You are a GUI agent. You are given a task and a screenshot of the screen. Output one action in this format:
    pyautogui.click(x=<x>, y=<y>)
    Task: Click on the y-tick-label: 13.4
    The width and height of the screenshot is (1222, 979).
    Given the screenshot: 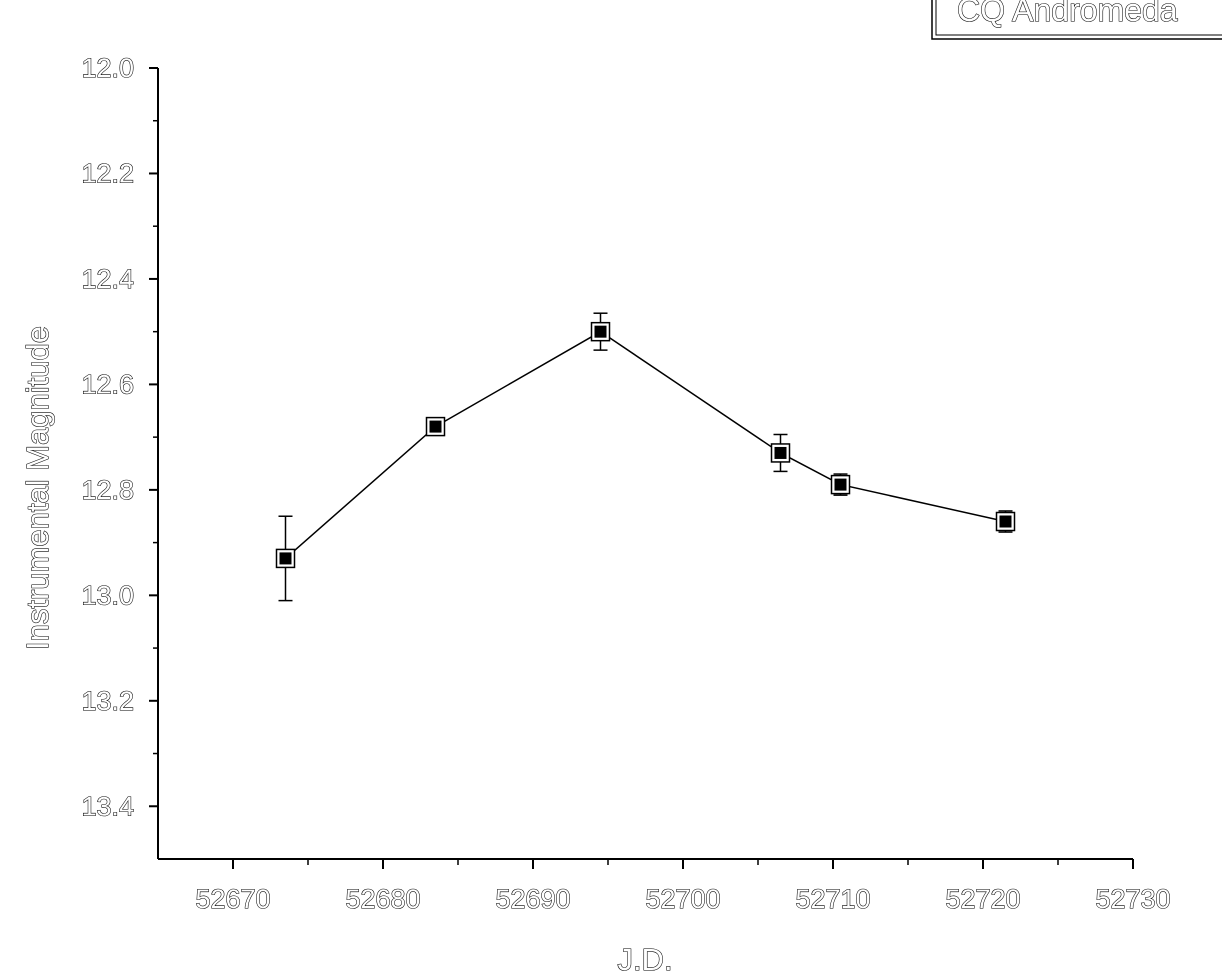 What is the action you would take?
    pyautogui.click(x=107, y=806)
    